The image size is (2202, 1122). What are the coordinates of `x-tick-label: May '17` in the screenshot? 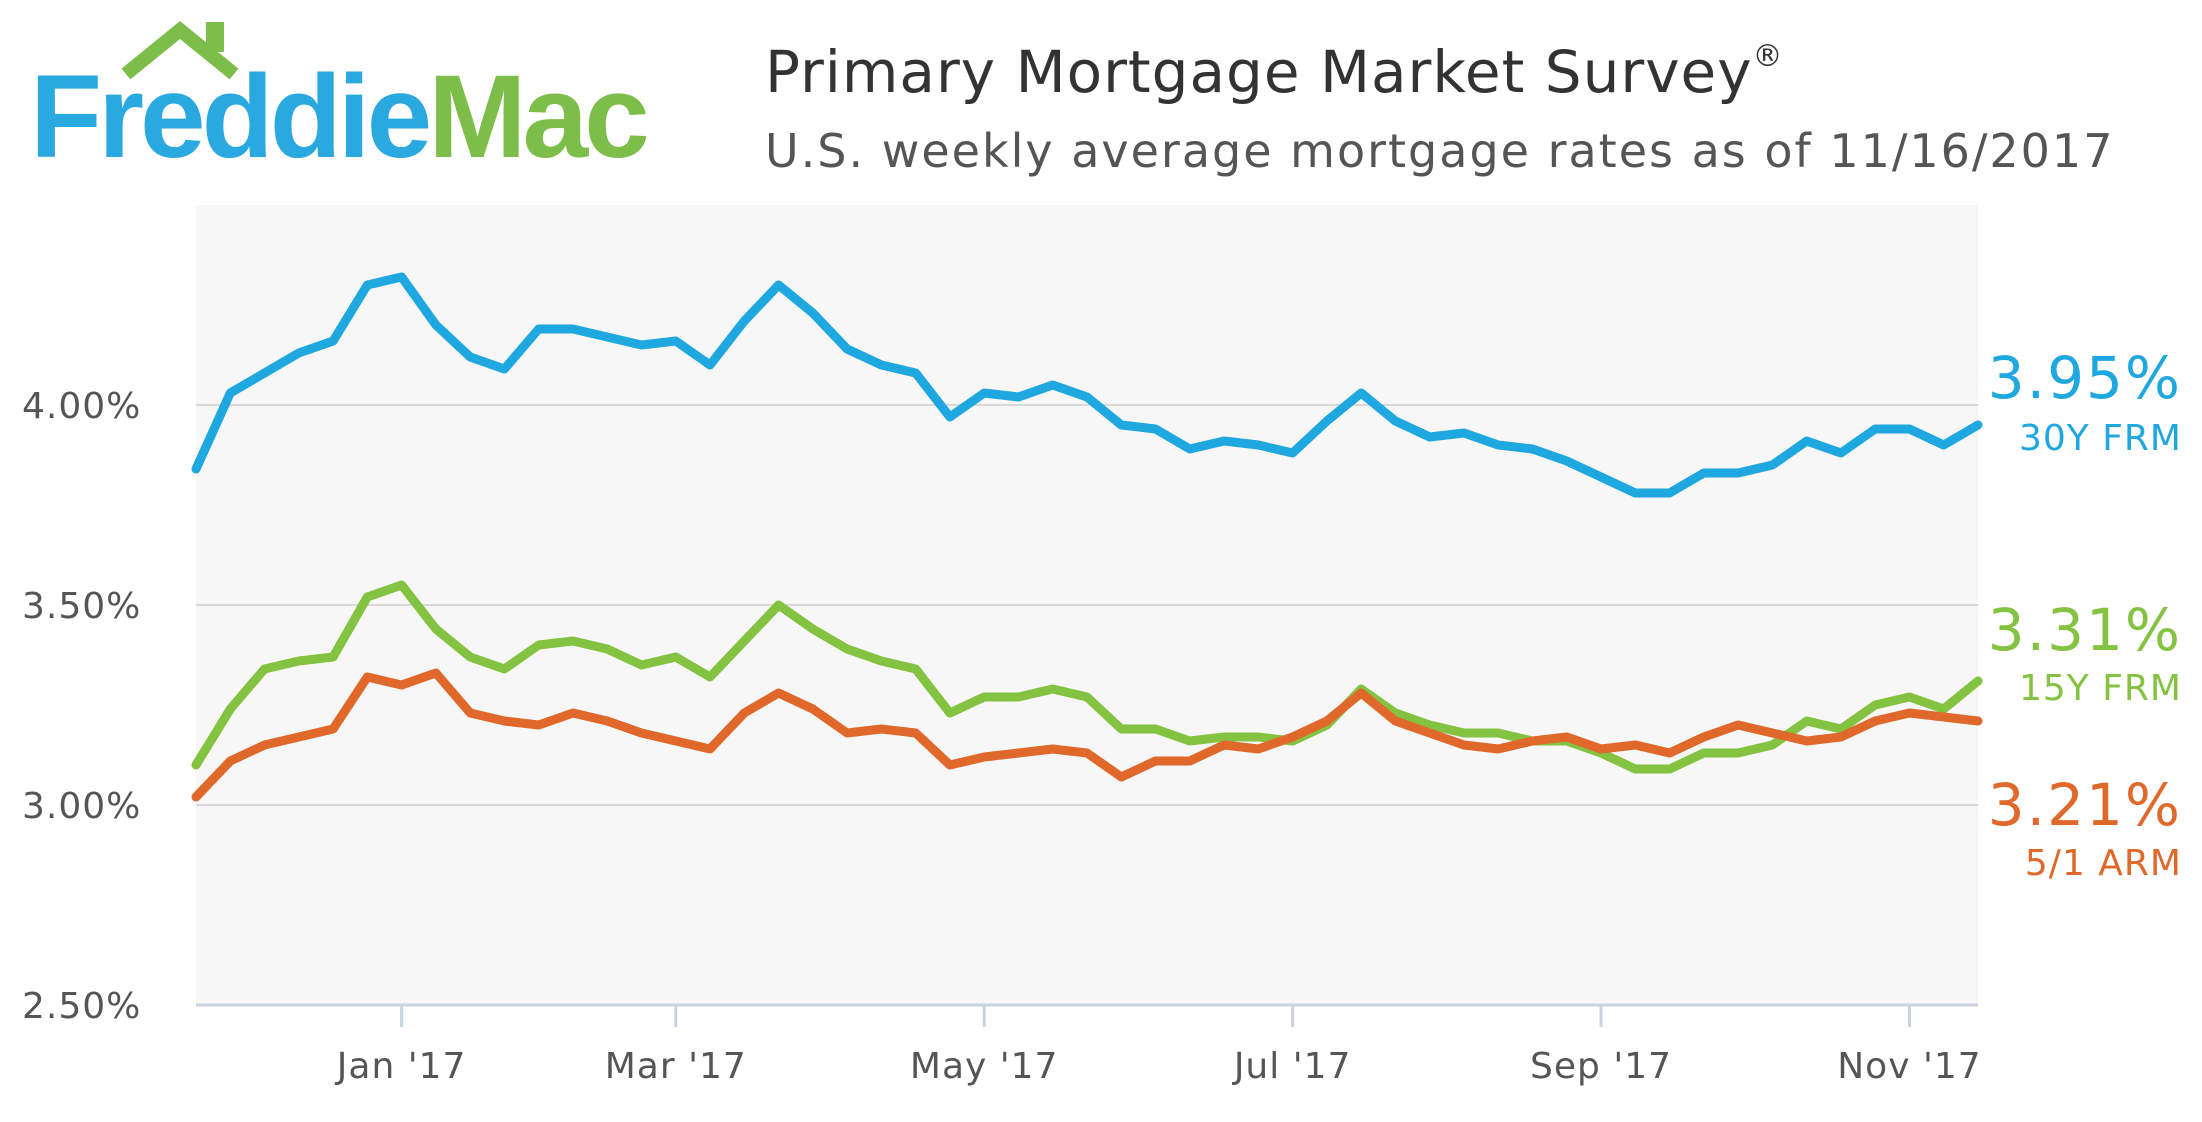 It's located at (984, 1066).